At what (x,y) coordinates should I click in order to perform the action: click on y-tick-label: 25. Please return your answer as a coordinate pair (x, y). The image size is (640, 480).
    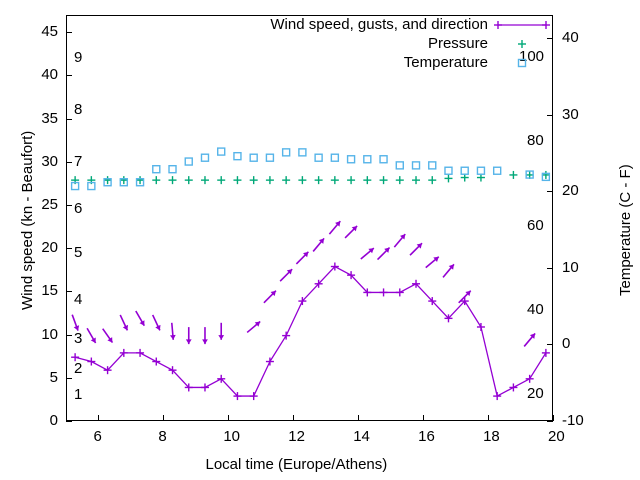
    Looking at the image, I should click on (49, 205).